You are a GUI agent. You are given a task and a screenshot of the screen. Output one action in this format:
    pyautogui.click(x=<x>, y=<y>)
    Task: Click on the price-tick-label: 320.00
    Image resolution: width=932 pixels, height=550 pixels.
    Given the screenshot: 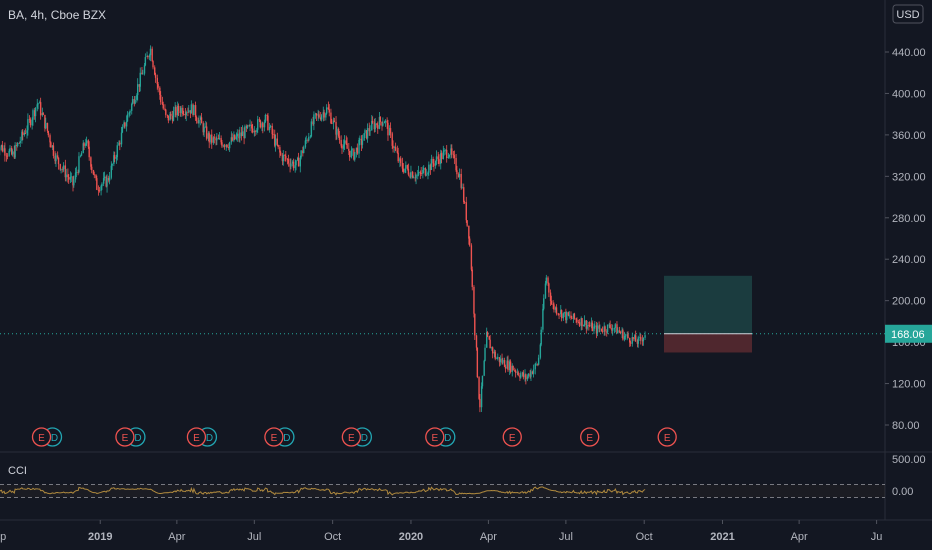 What is the action you would take?
    pyautogui.click(x=909, y=177)
    